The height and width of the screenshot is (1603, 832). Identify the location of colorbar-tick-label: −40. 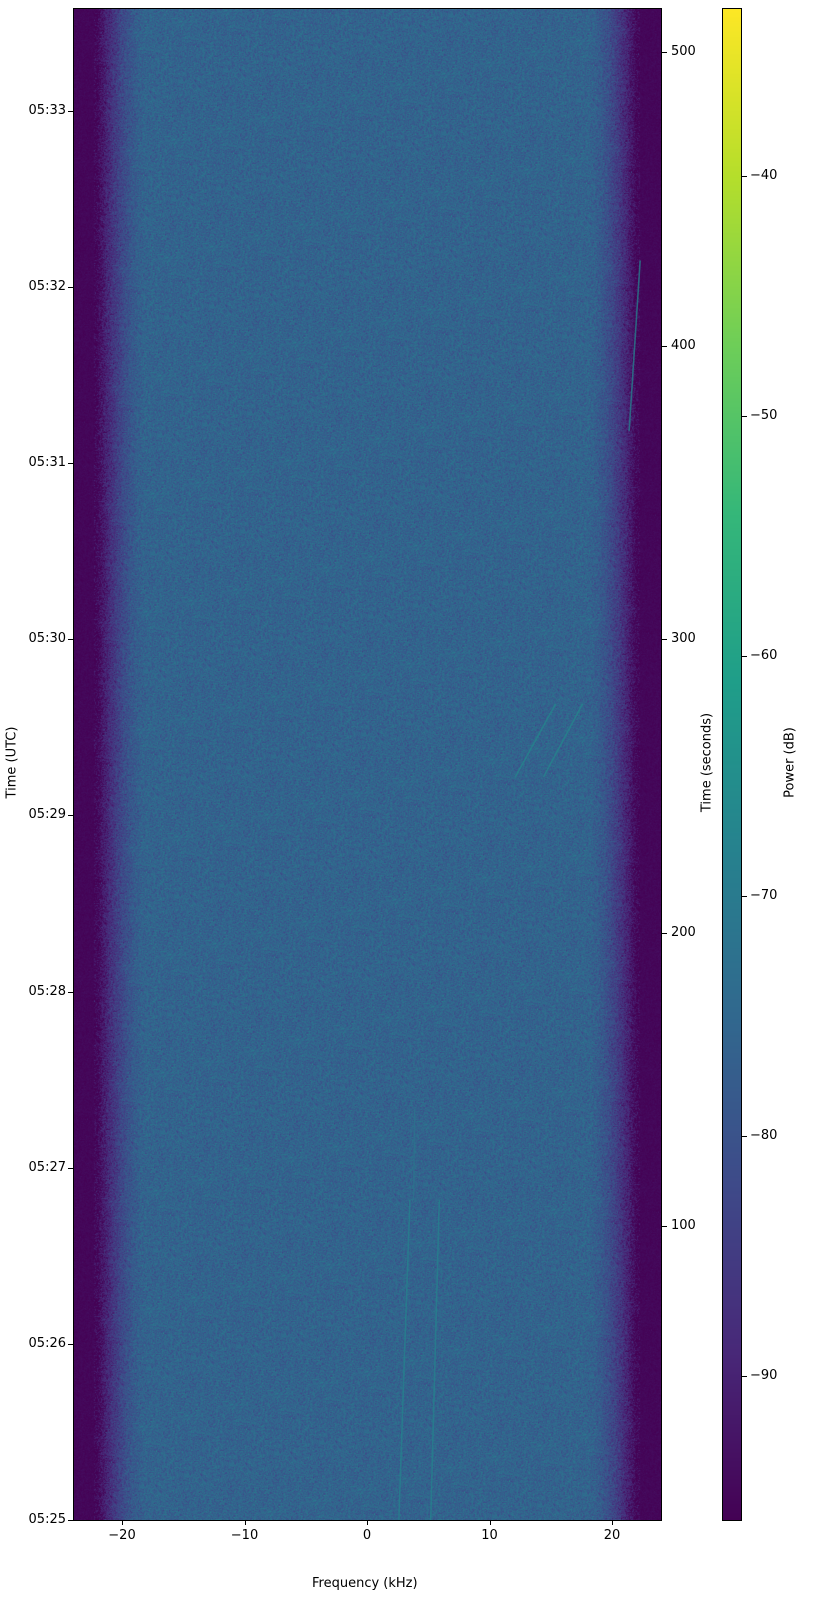
(764, 175).